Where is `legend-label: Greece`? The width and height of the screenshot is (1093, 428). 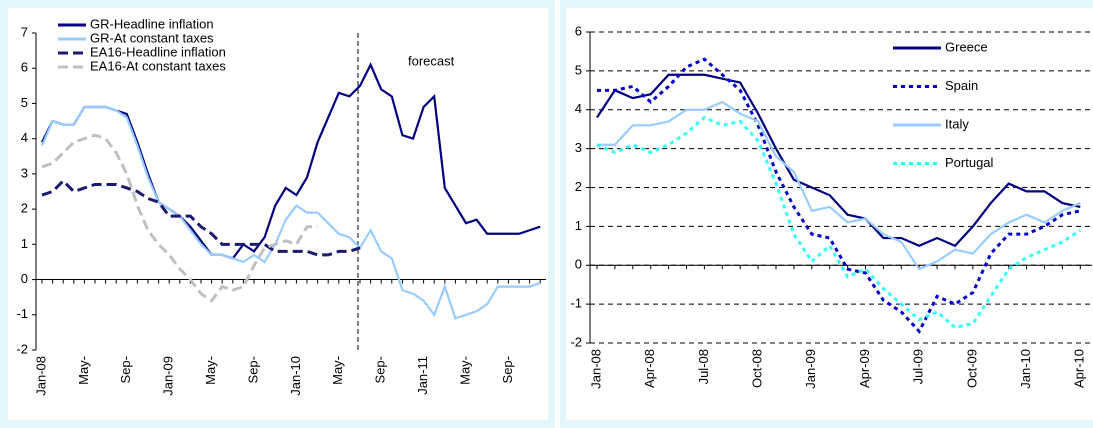 legend-label: Greece is located at coordinates (966, 46).